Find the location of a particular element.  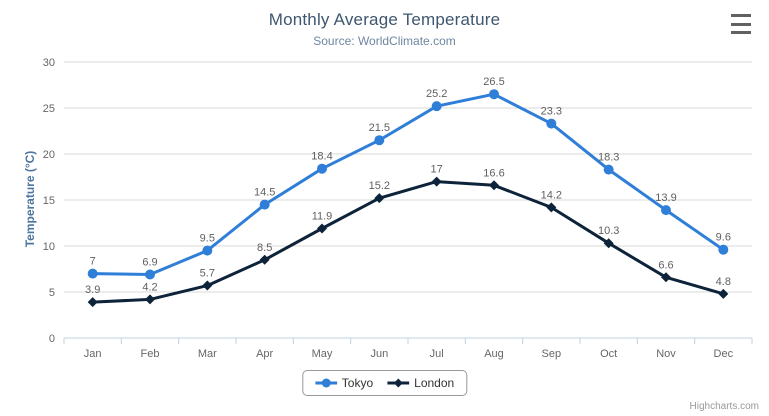

data-point-label: 15.2 is located at coordinates (379, 186).